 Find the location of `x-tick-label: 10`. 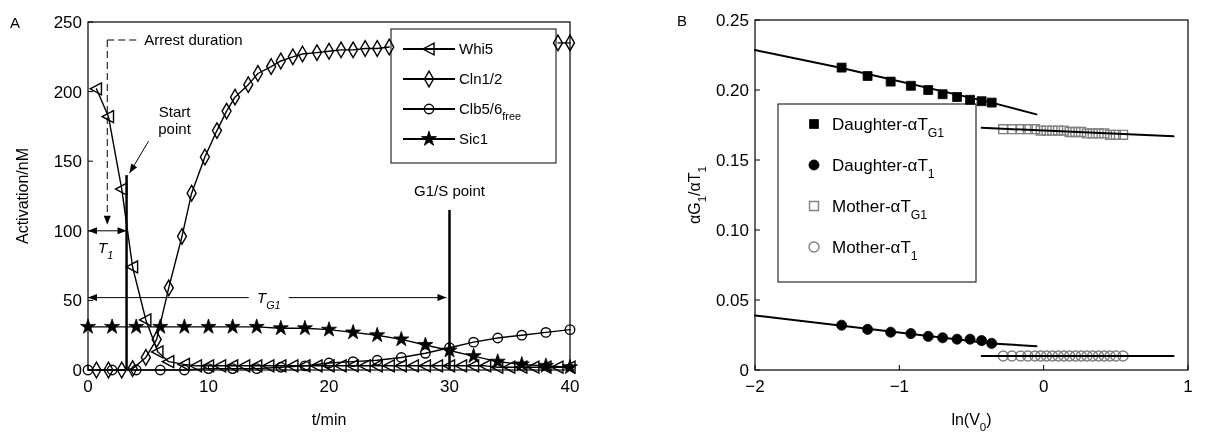

x-tick-label: 10 is located at coordinates (208, 386).